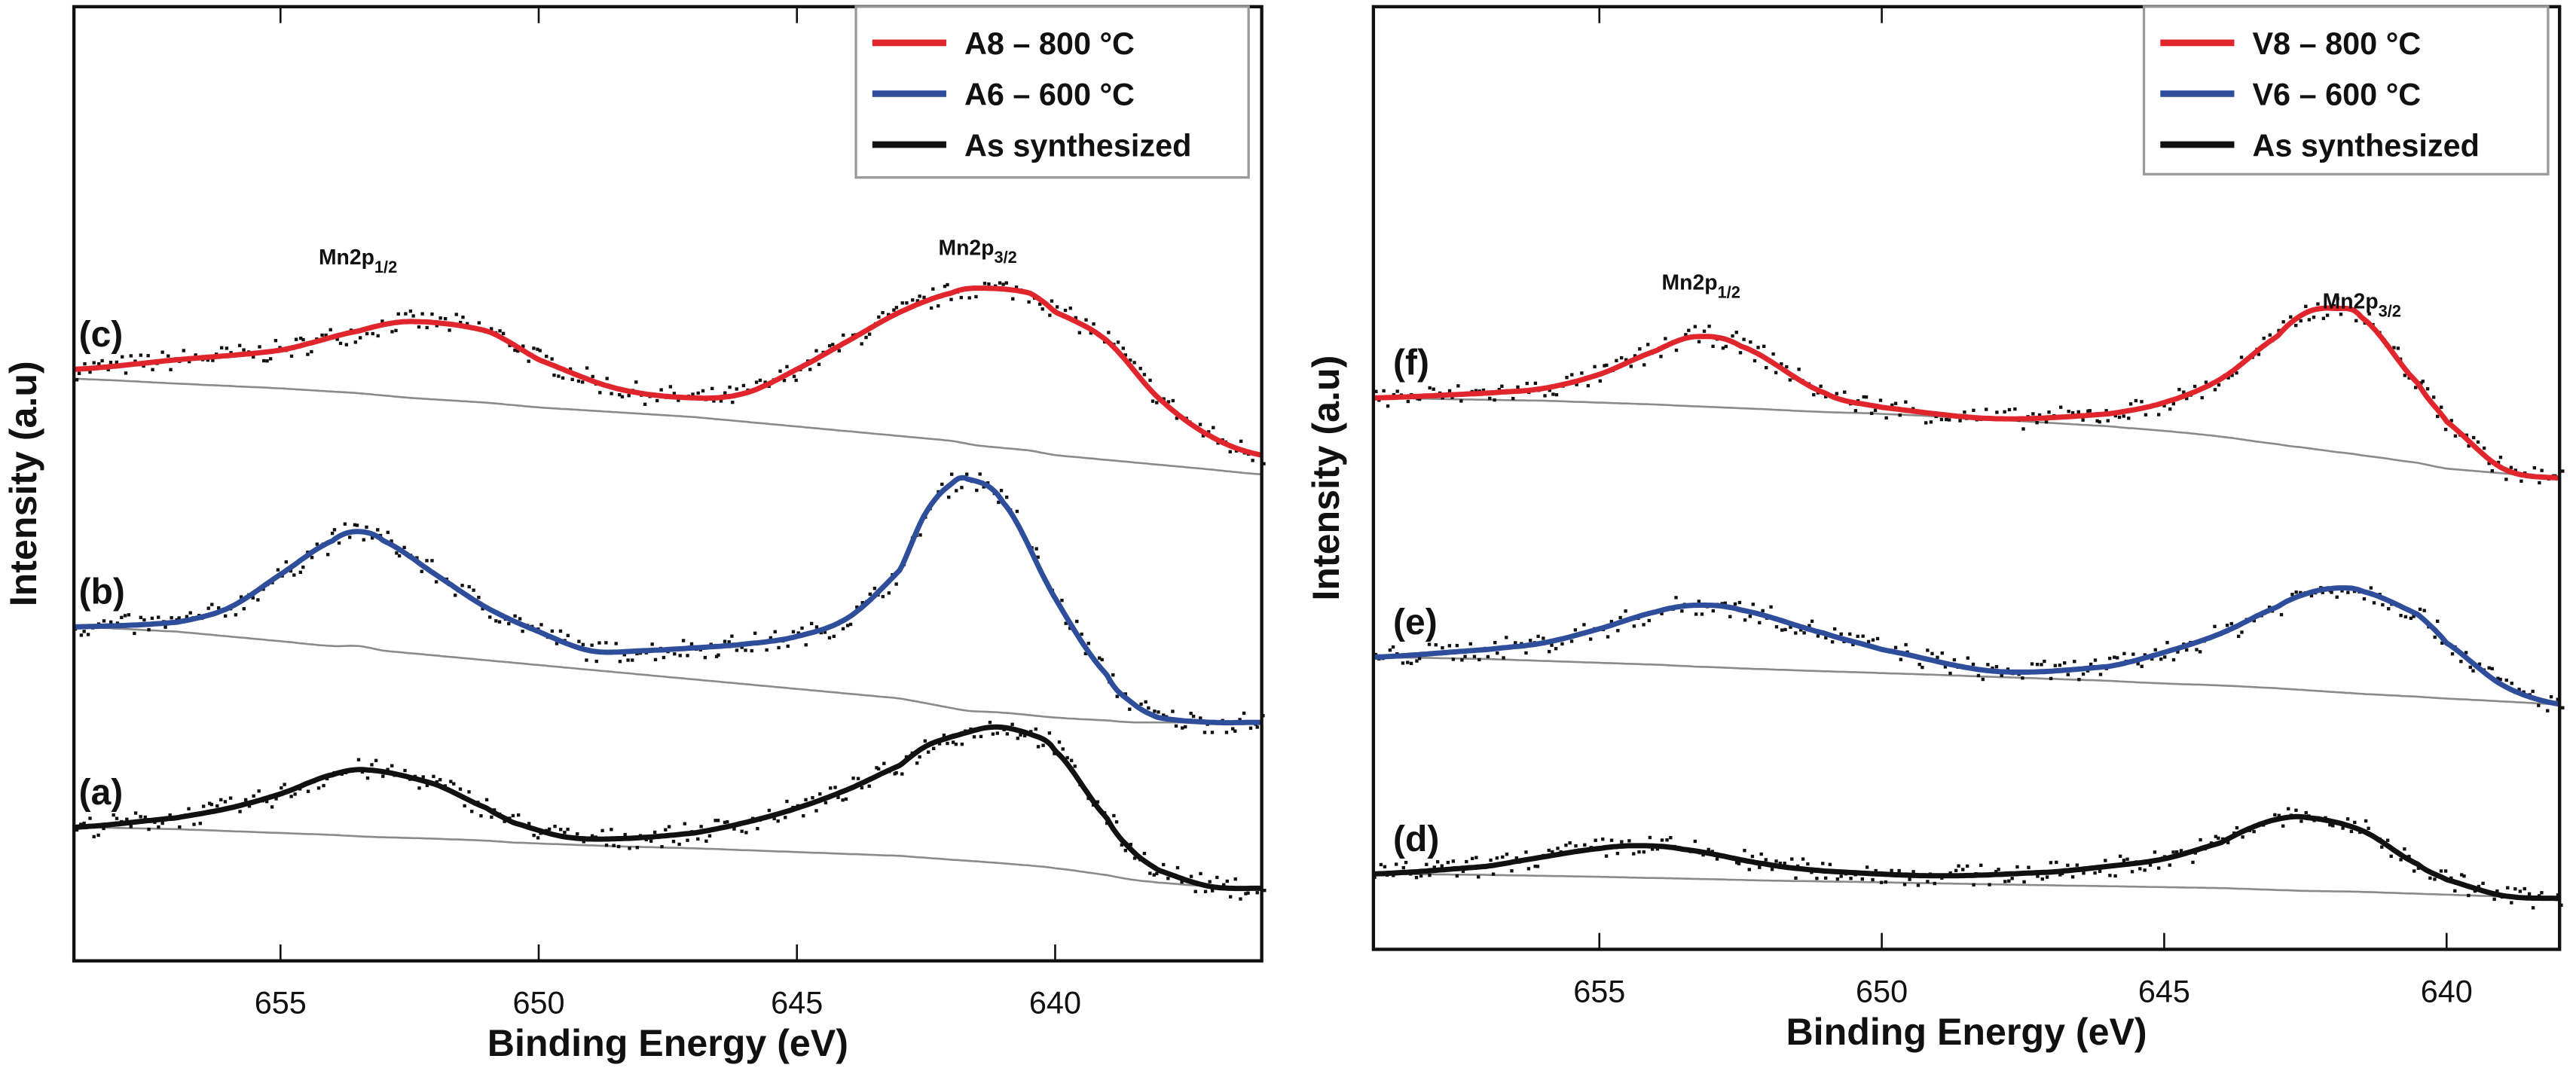 Image resolution: width=2576 pixels, height=1071 pixels. What do you see at coordinates (358, 261) in the screenshot?
I see `peak-annotation: Mn2p1/2` at bounding box center [358, 261].